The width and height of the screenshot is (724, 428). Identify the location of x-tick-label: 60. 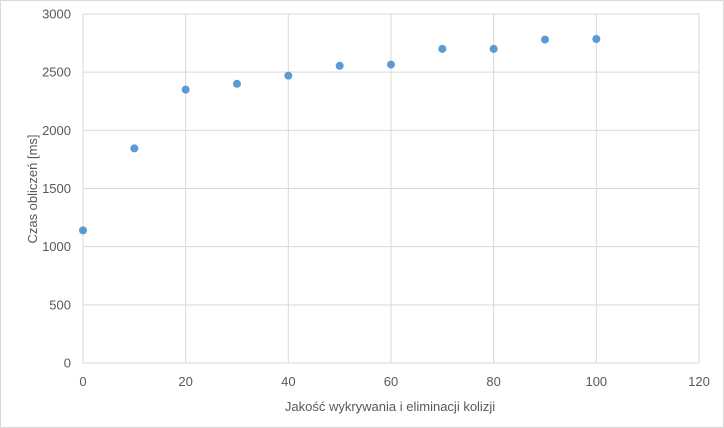
(391, 381).